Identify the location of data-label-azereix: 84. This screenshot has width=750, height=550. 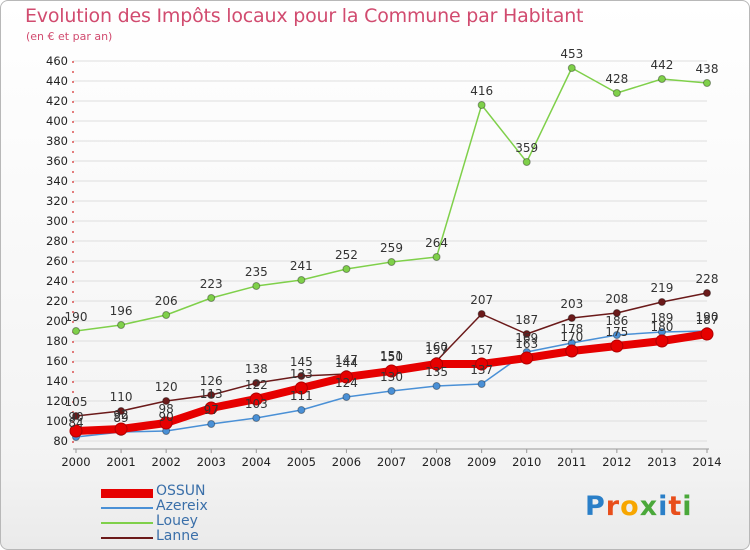
(75, 423).